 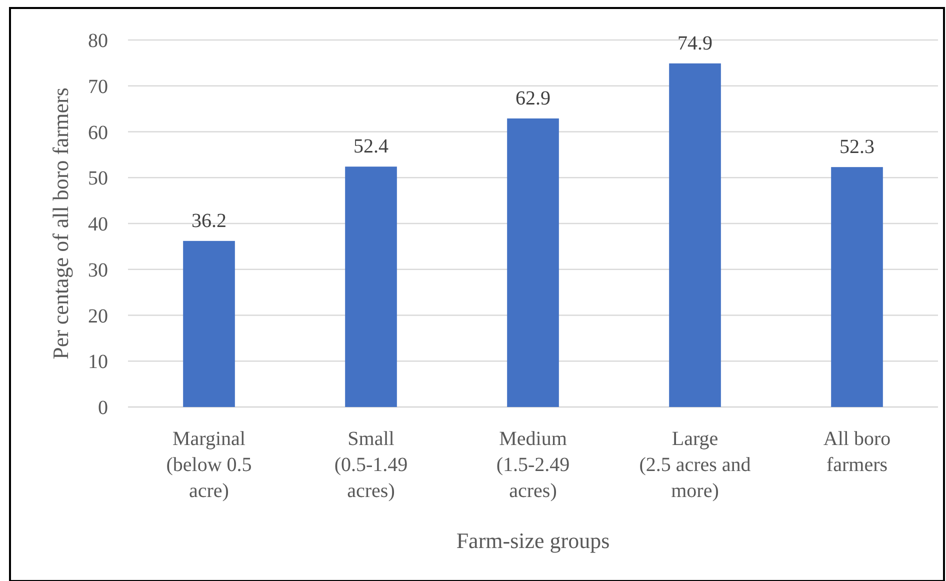 I want to click on y-tick-label: 80, so click(x=98, y=41).